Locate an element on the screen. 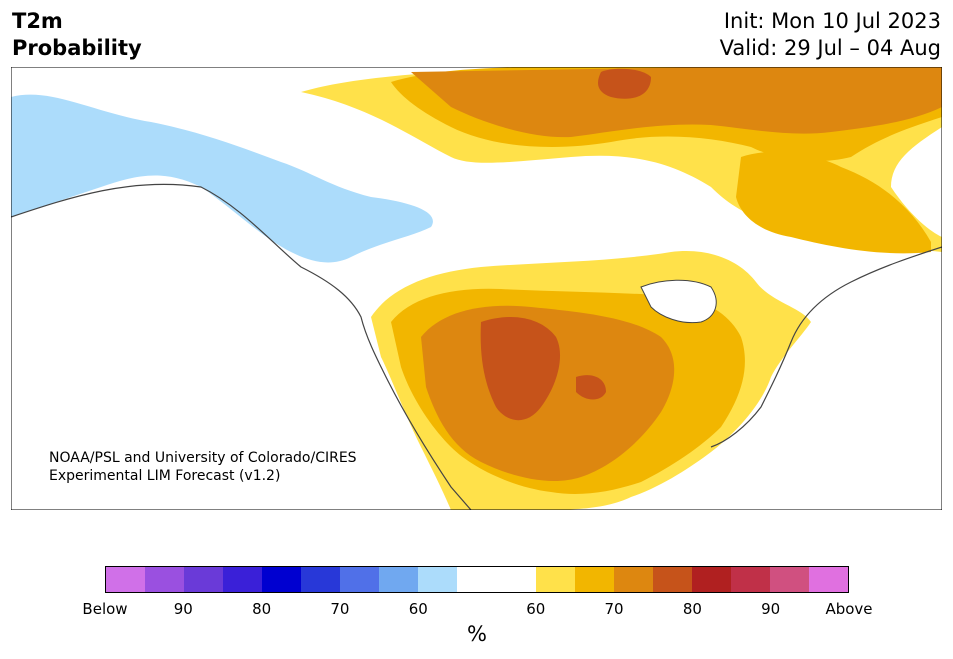  title-line-2: Probability is located at coordinates (77, 48).